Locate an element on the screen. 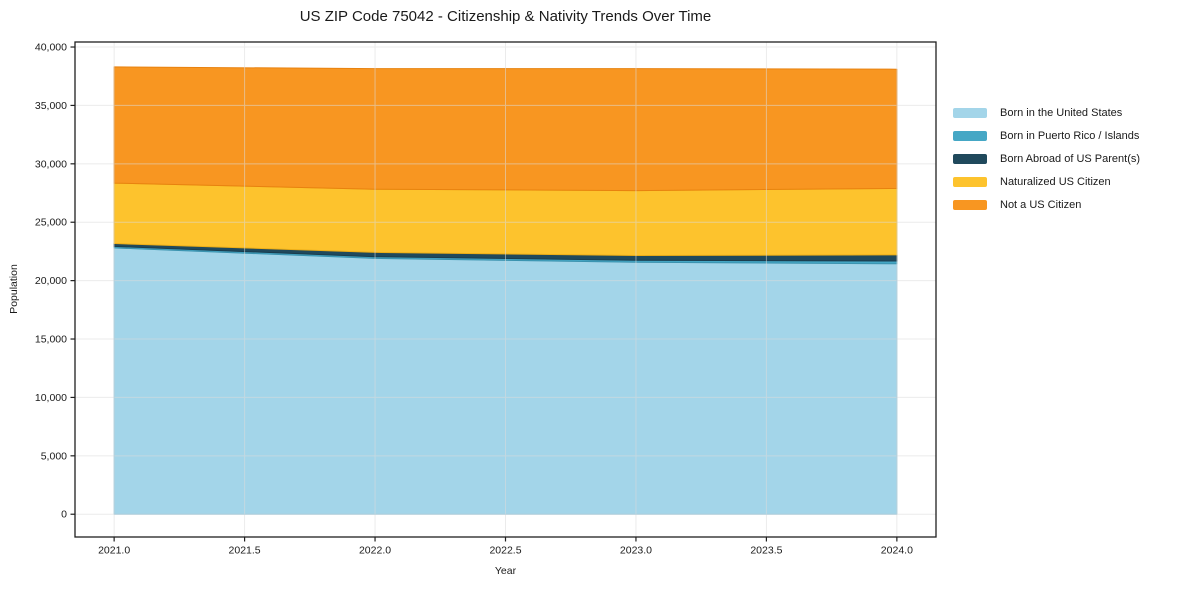  legend-item-0: Born in the United States is located at coordinates (1046, 112).